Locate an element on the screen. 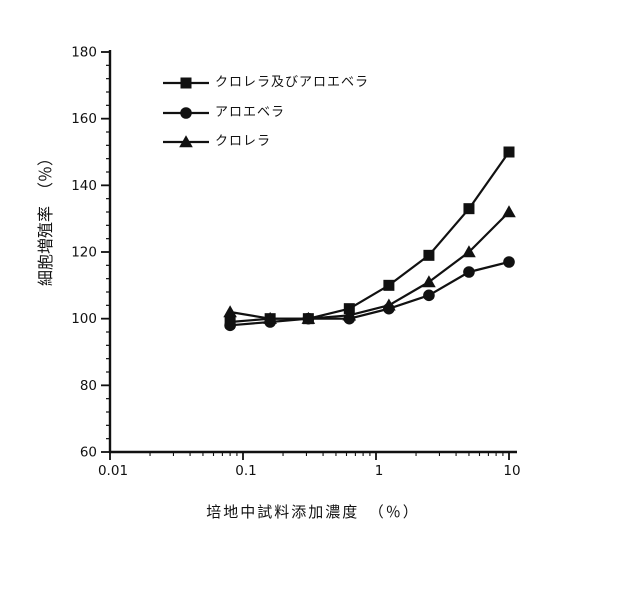 This screenshot has width=622, height=598. legend-item-square is located at coordinates (186, 83).